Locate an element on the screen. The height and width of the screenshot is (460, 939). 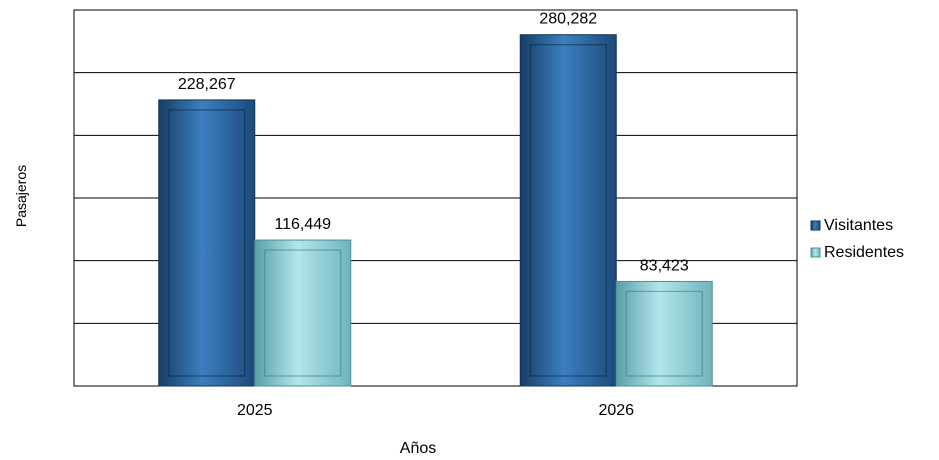
bar-residentes-2025 is located at coordinates (303, 313).